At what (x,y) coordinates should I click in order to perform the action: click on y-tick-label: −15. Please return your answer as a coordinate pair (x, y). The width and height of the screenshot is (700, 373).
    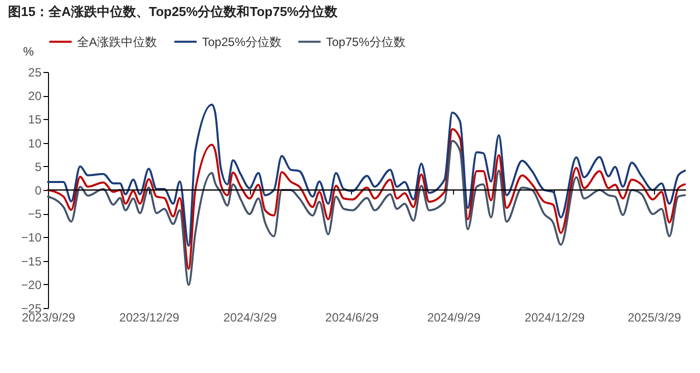
    Looking at the image, I should click on (31, 261).